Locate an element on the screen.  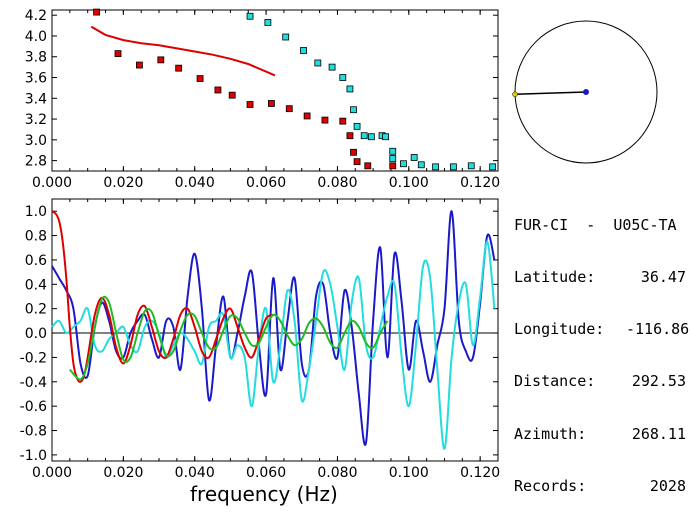
dispersion-y-tick-label: 3.6 is located at coordinates (36, 79).